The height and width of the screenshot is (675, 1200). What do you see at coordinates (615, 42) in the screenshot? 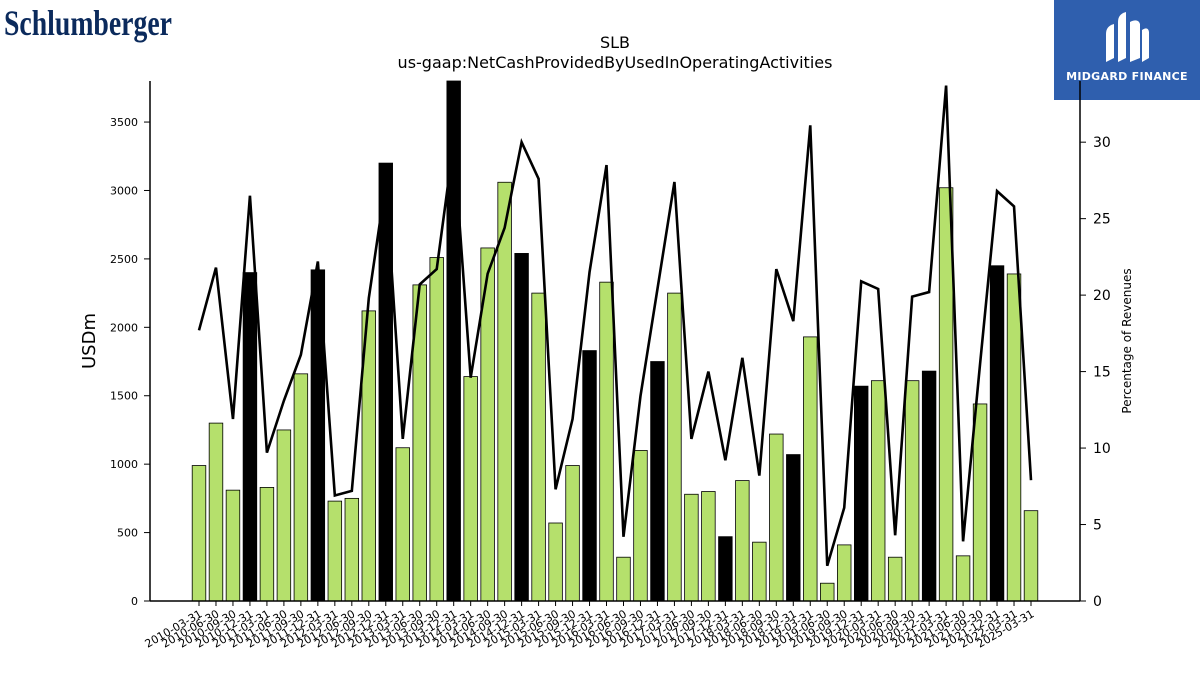
I see `chart-title: SLB` at bounding box center [615, 42].